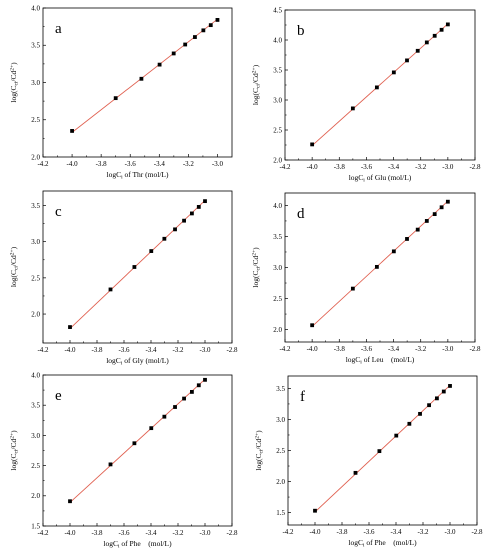 Image resolution: width=489 pixels, height=550 pixels. I want to click on panel-letter: e, so click(58, 396).